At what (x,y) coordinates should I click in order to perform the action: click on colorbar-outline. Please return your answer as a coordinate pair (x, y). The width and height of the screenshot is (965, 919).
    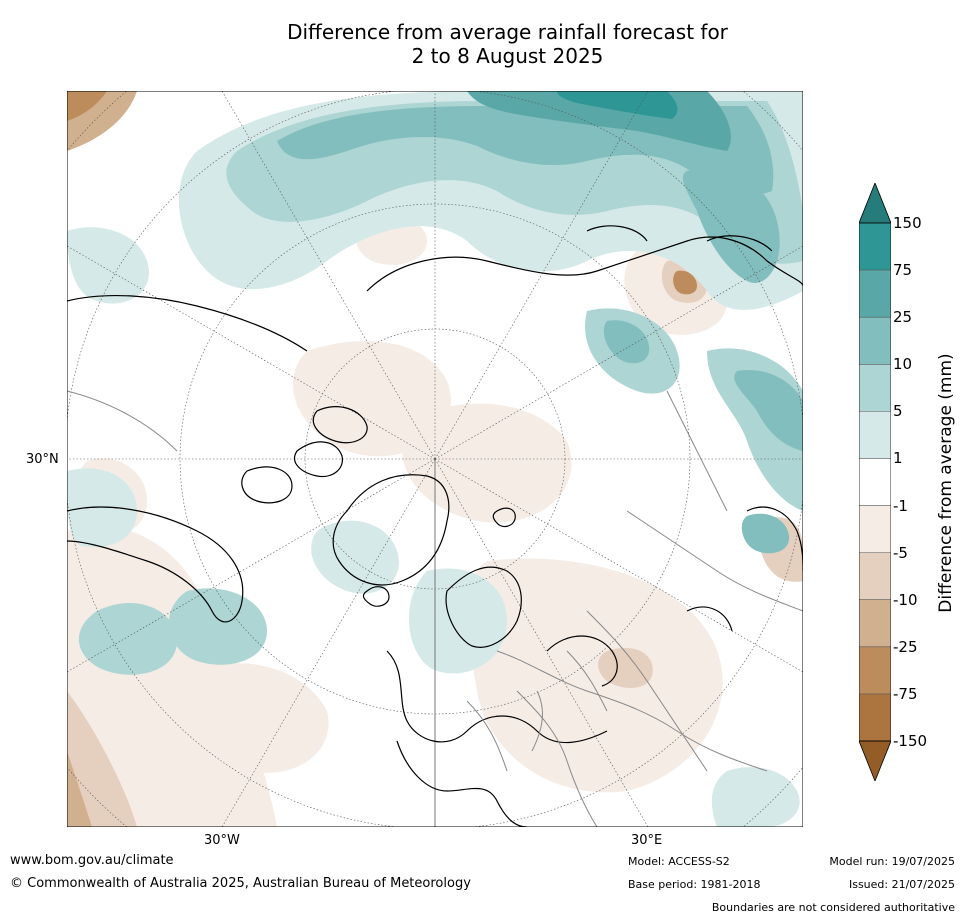
    Looking at the image, I should click on (875, 482).